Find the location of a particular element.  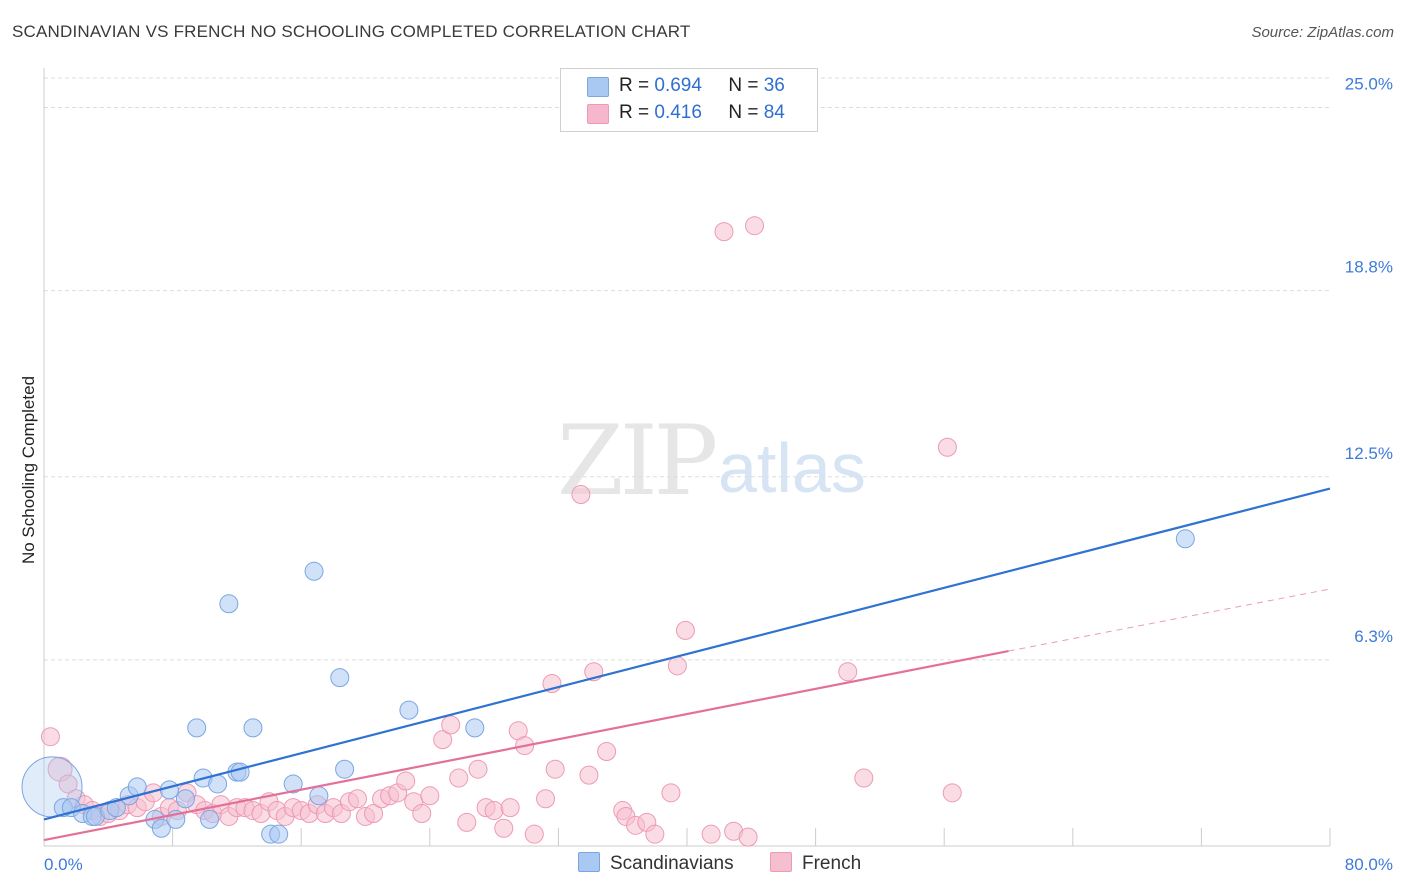

bottom-legend-french: French is located at coordinates (815, 863).